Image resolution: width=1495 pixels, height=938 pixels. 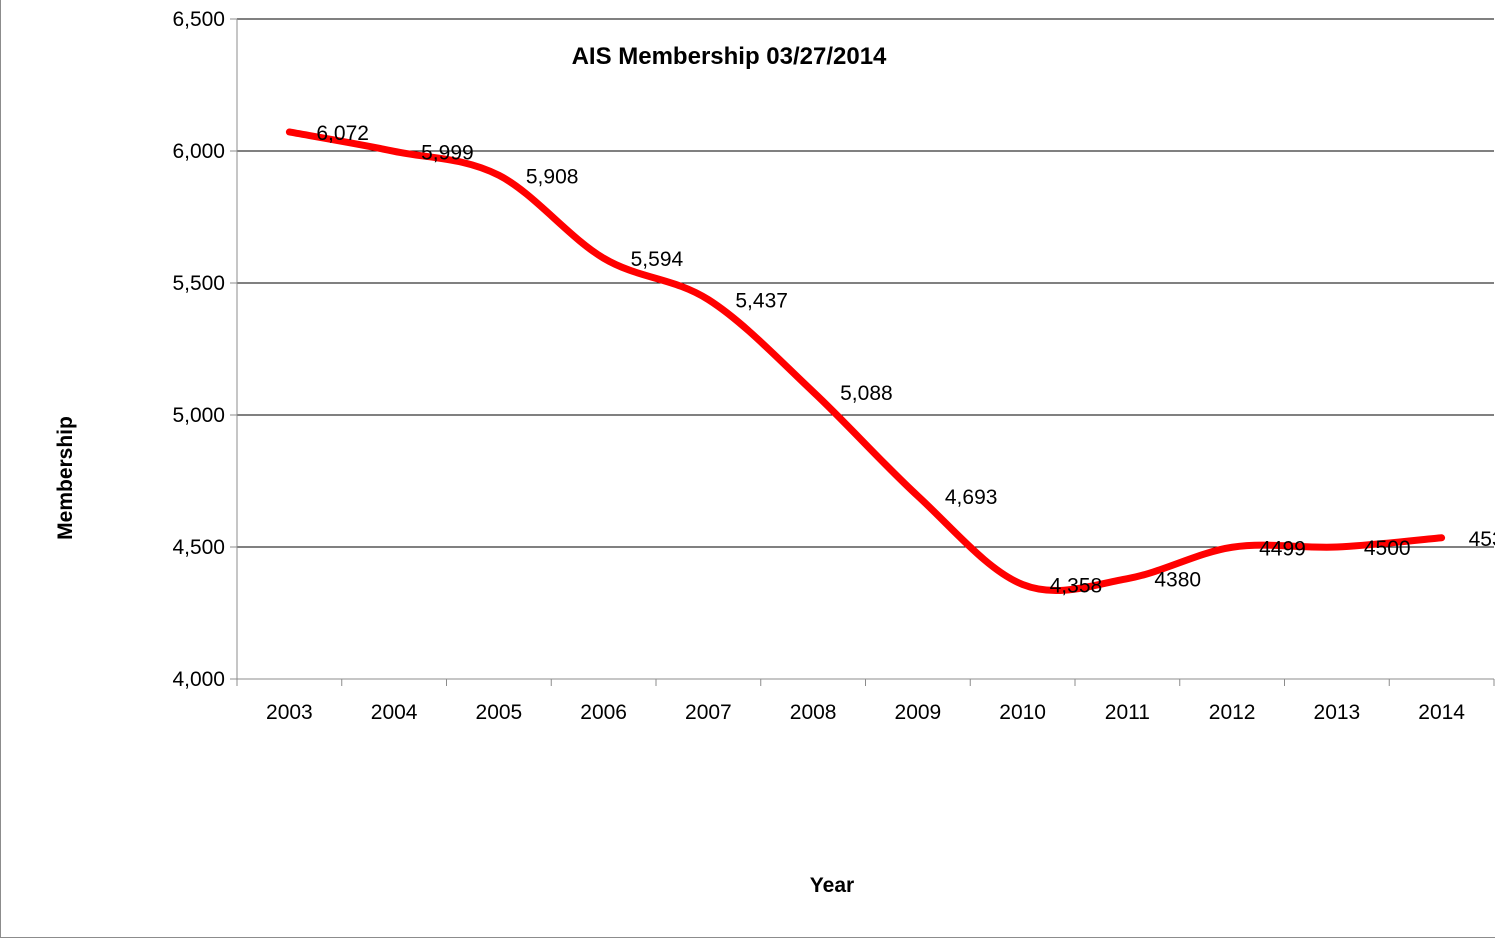 I want to click on data-label: 5,908, so click(x=552, y=176).